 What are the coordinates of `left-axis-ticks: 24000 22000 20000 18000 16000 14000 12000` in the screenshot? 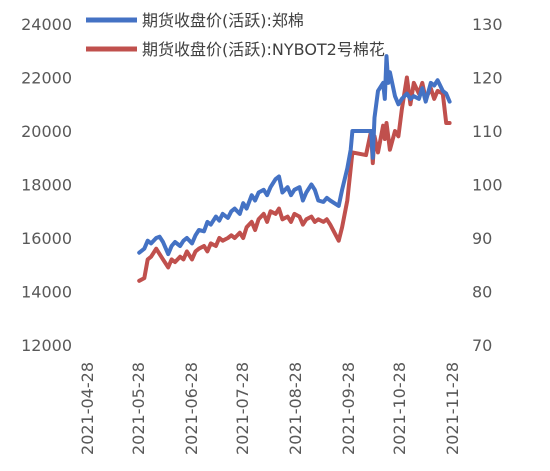 It's located at (46, 185).